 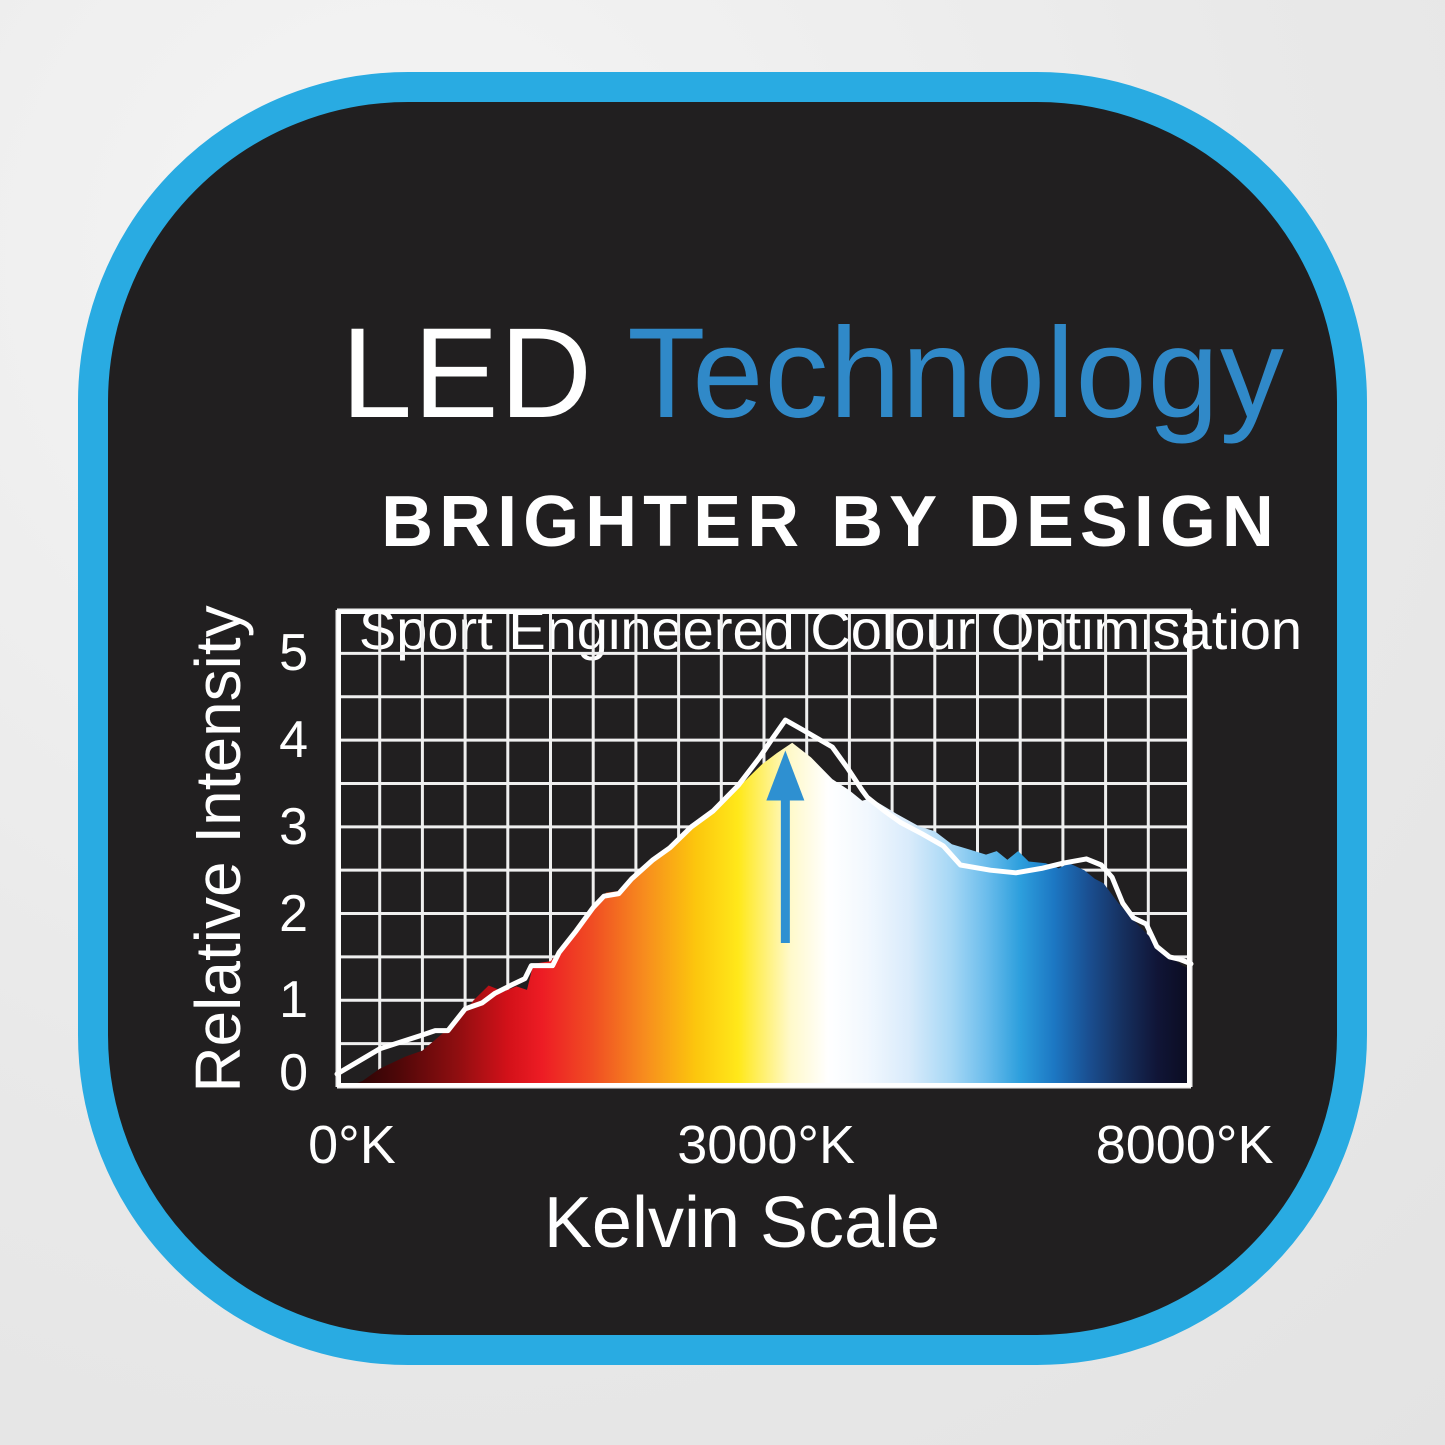 What do you see at coordinates (467, 373) in the screenshot?
I see `title-led-text: LED` at bounding box center [467, 373].